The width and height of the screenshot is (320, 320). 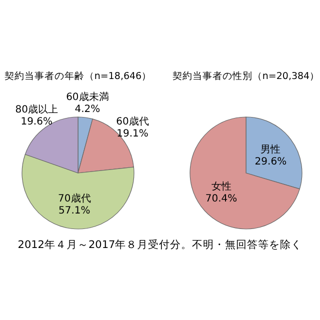 I want to click on data-label: 4.2%, so click(x=87, y=109).